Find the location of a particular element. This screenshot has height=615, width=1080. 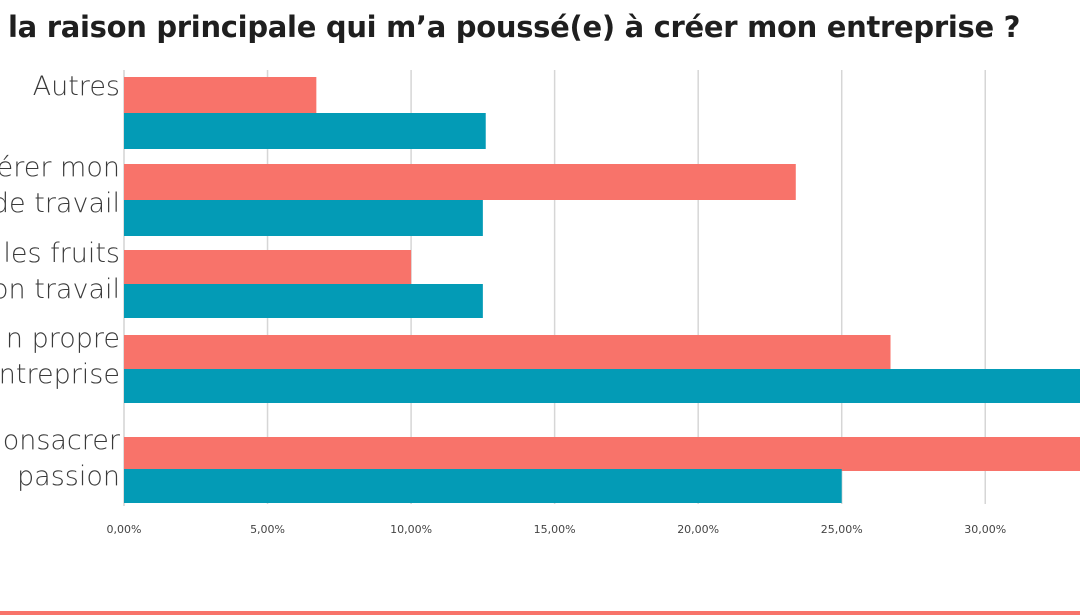

x-tick-label: 25,00% is located at coordinates (842, 529).